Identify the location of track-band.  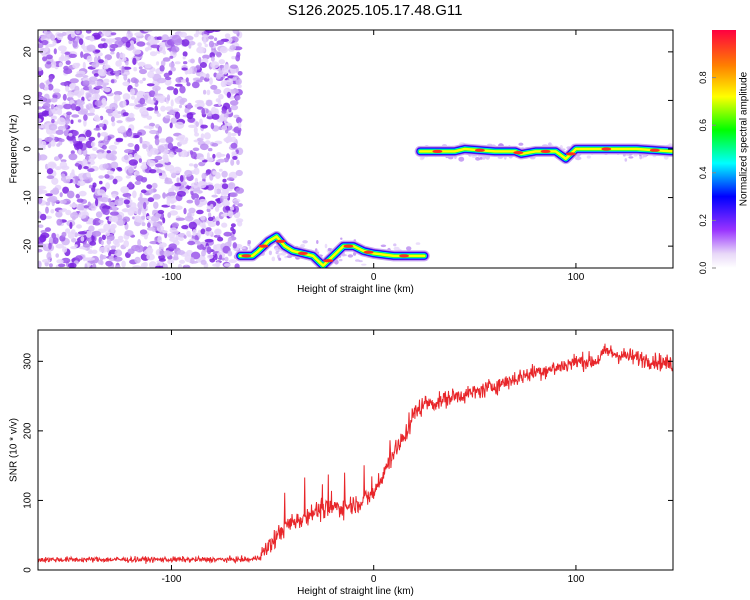
(332, 251).